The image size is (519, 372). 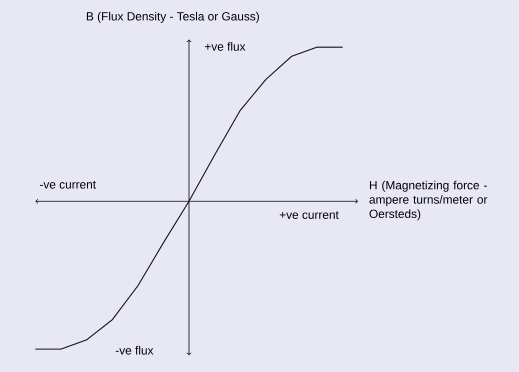 What do you see at coordinates (428, 200) in the screenshot?
I see `x-axis-title: H (Magnetizing force - ampere turns/meter or Oersteds)` at bounding box center [428, 200].